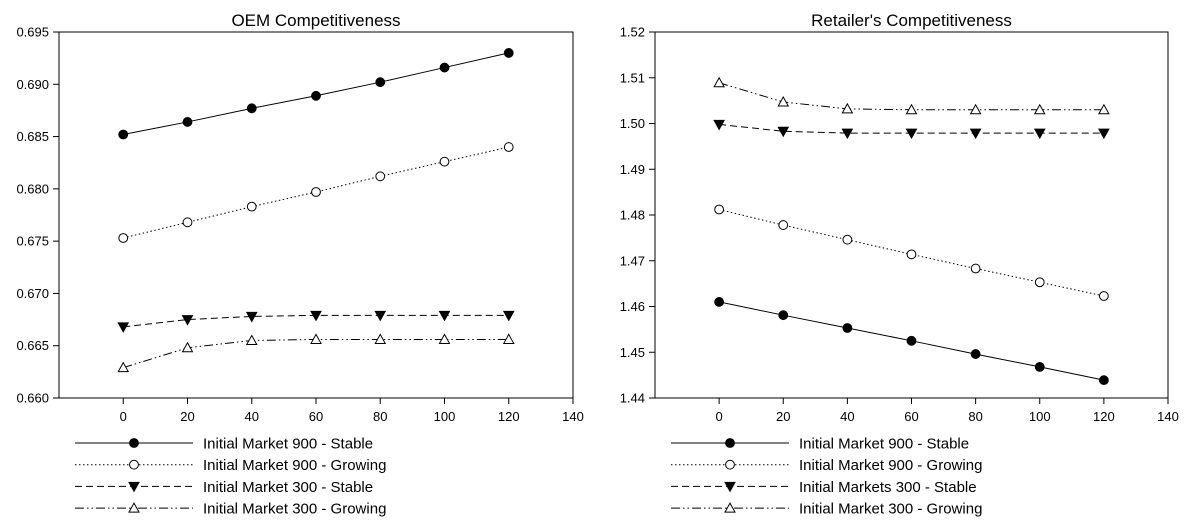 This screenshot has height=529, width=1200. I want to click on y-tick-label: 0.680, so click(32, 188).